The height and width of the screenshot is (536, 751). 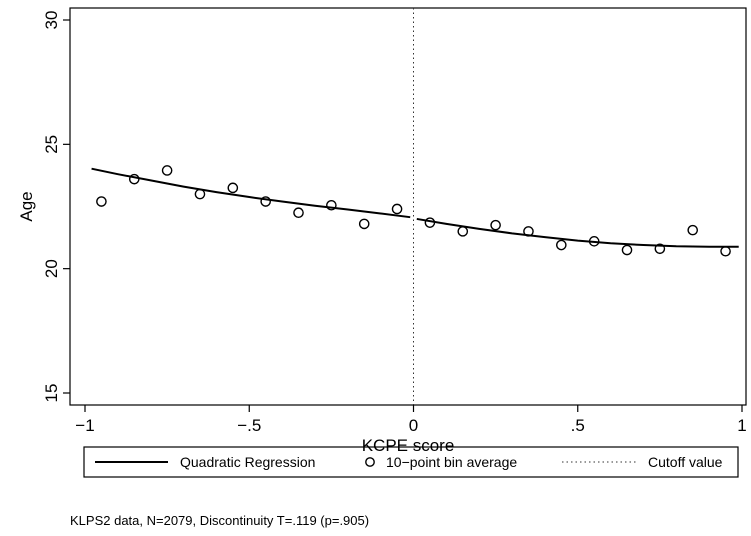 What do you see at coordinates (685, 462) in the screenshot?
I see `legend-label-cutoff: Cutoff value` at bounding box center [685, 462].